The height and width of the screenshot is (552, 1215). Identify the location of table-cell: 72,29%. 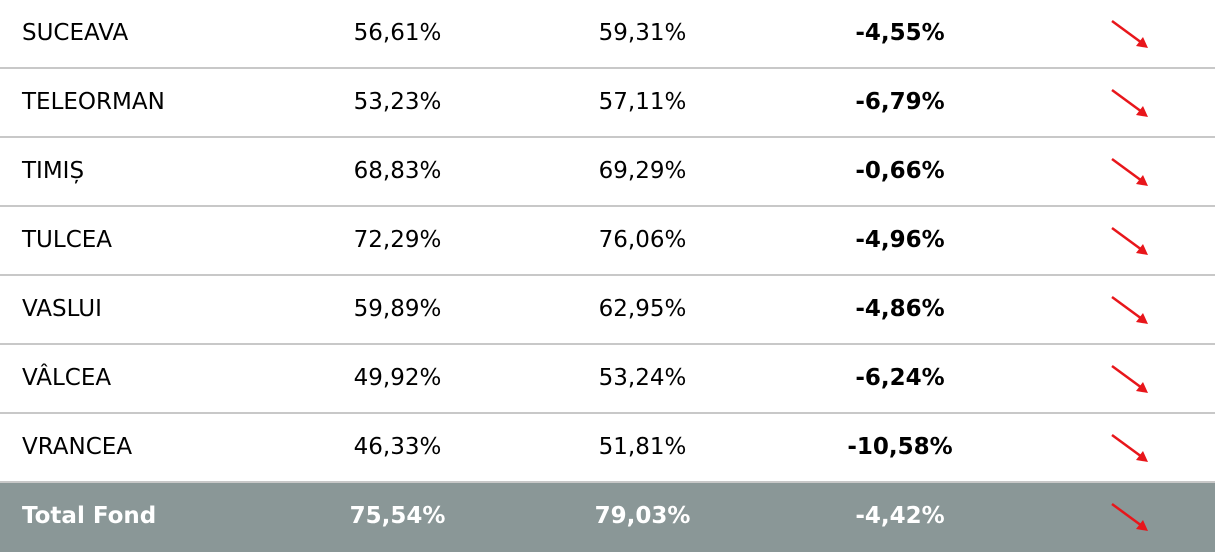
(397, 240).